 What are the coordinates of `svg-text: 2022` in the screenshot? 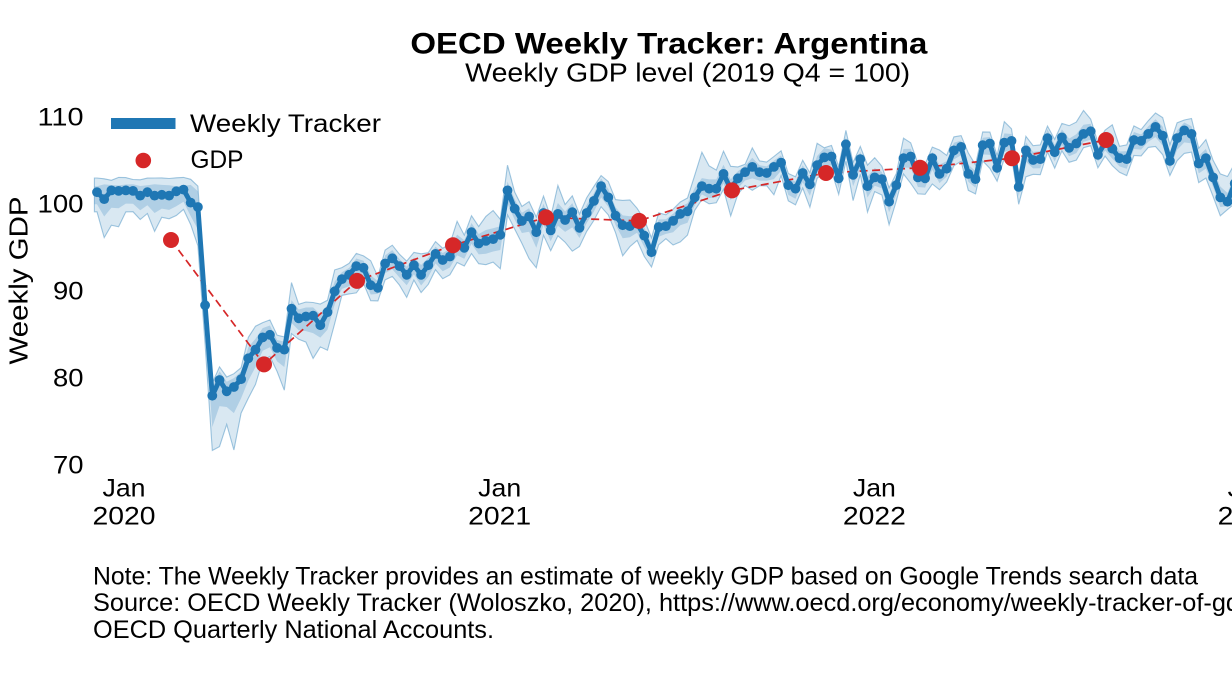 It's located at (874, 517).